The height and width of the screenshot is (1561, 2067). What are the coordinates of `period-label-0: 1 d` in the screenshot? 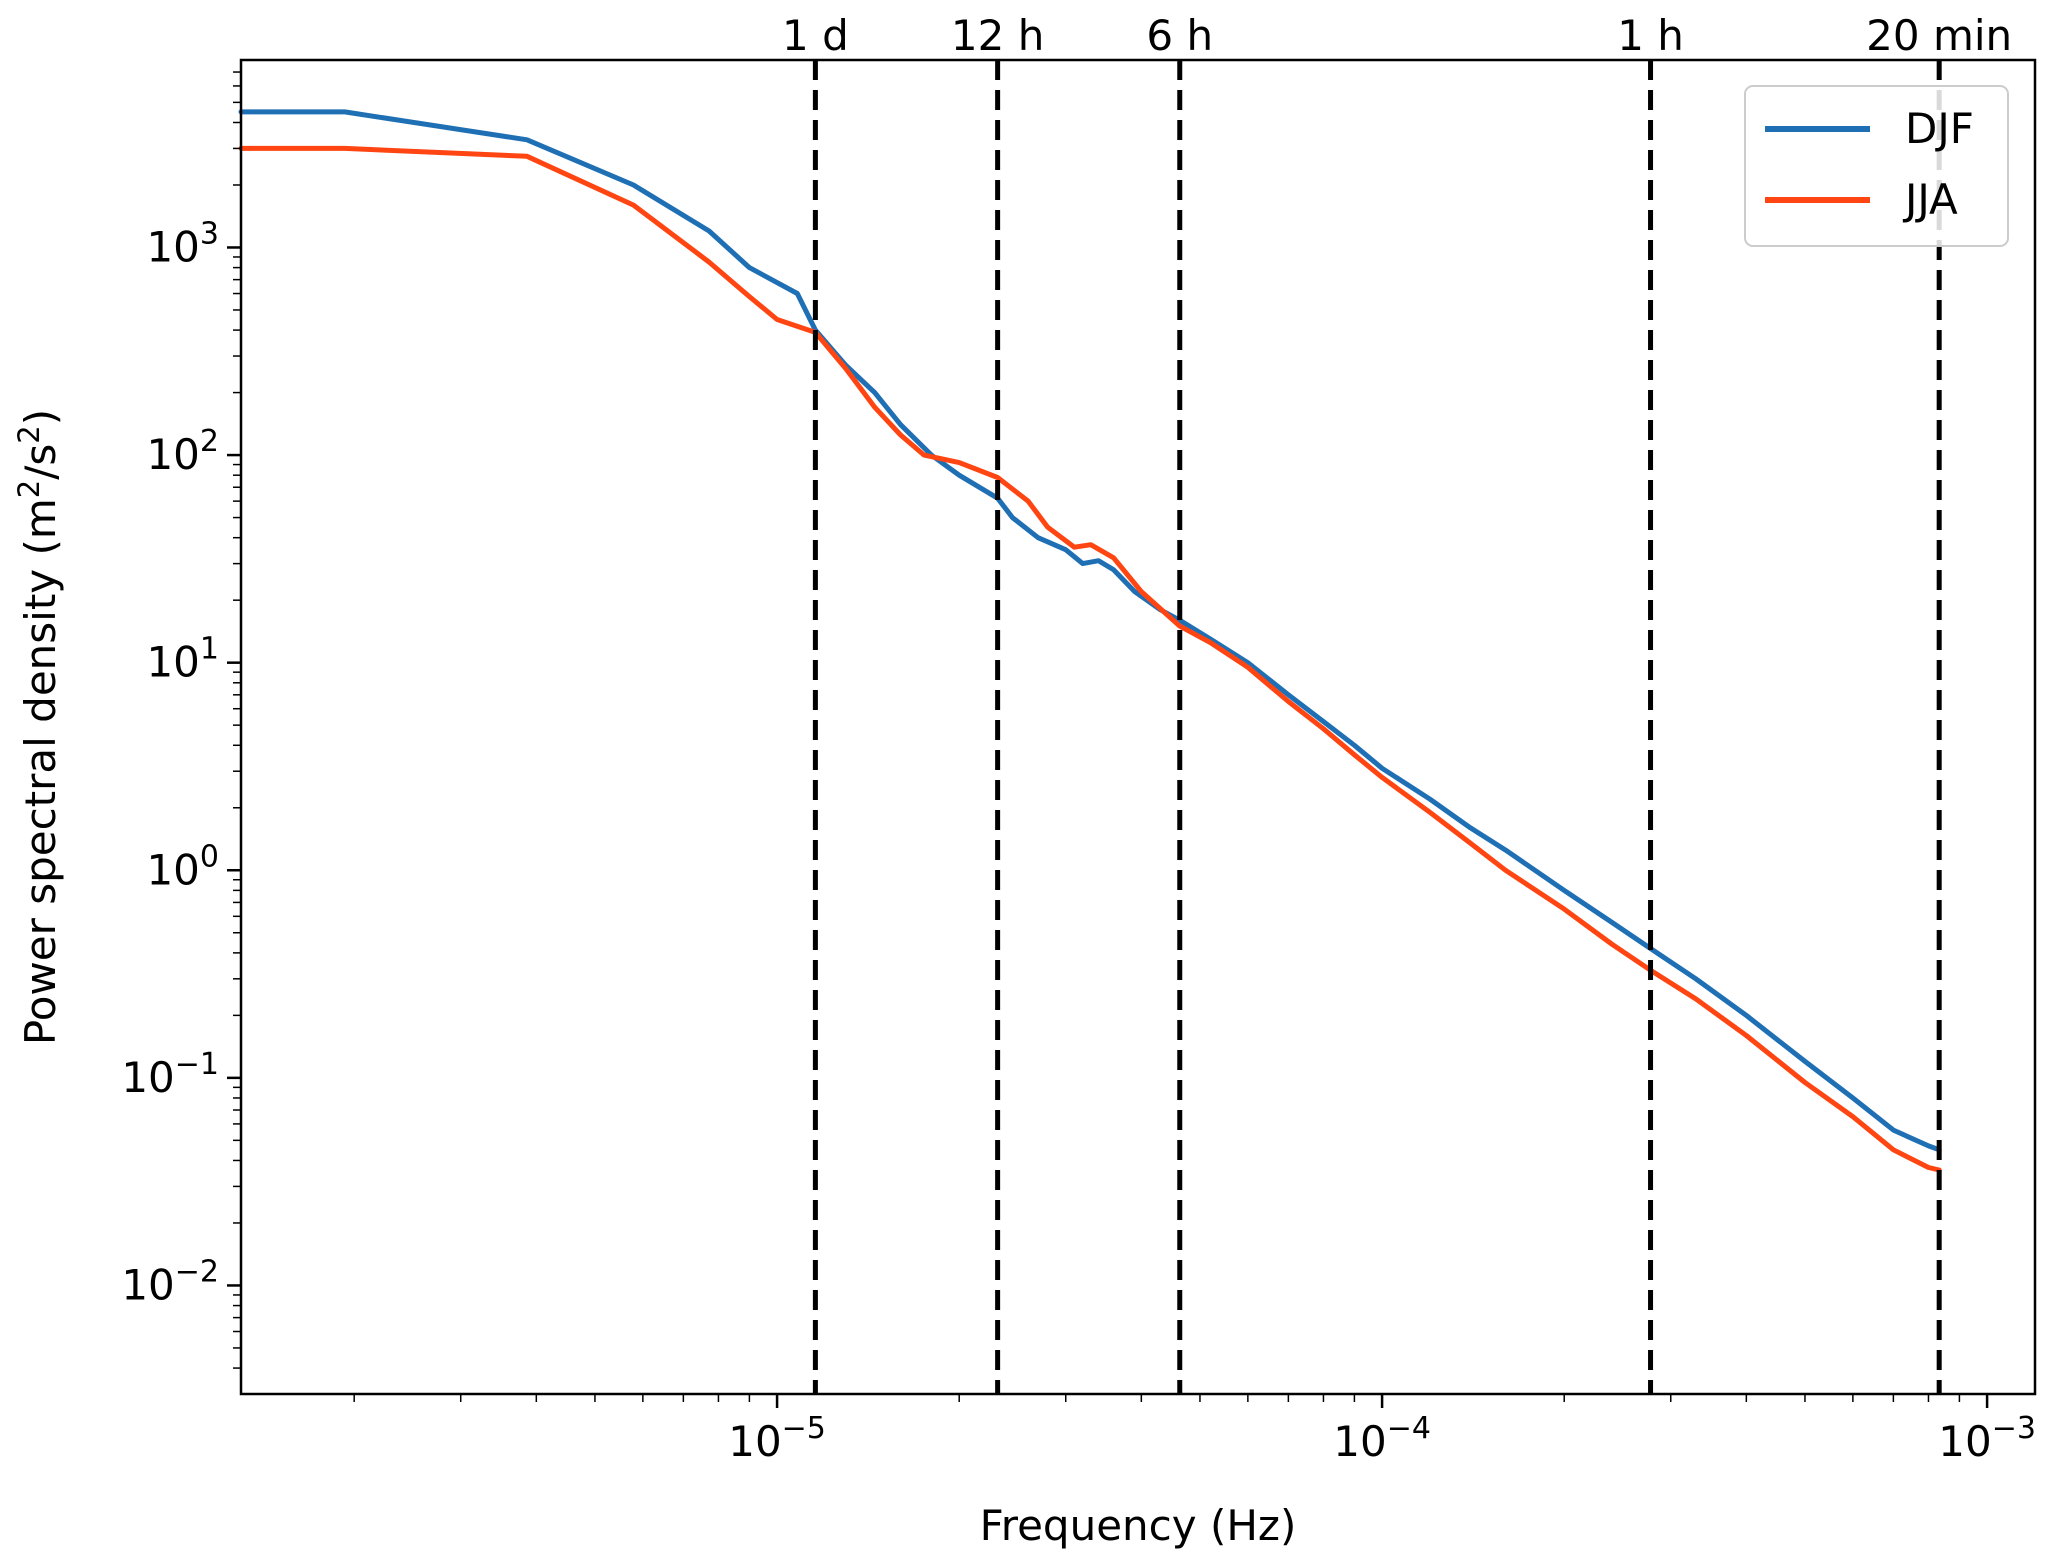 It's located at (815, 35).